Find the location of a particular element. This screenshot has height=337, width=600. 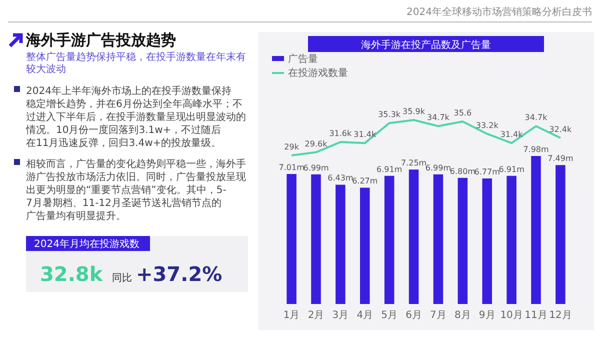

x-tick-label: 9月 is located at coordinates (487, 315).